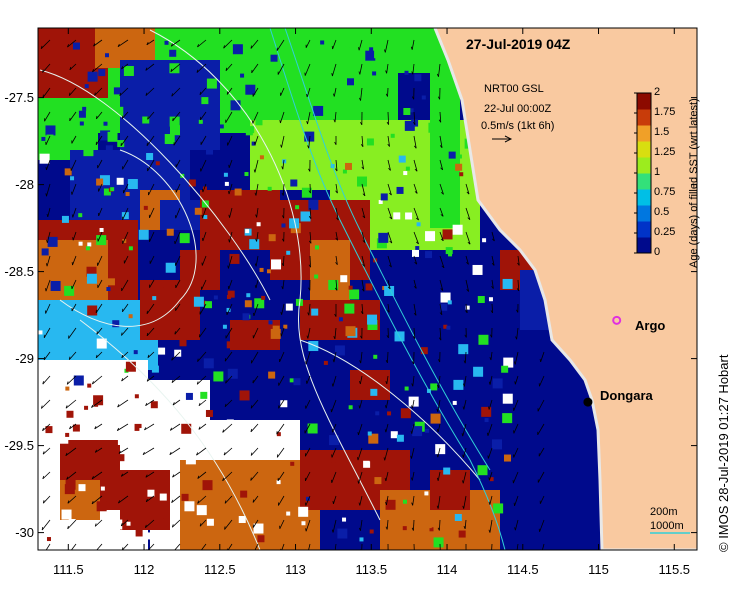  I want to click on lat-tick-label: -28.5, so click(19, 271).